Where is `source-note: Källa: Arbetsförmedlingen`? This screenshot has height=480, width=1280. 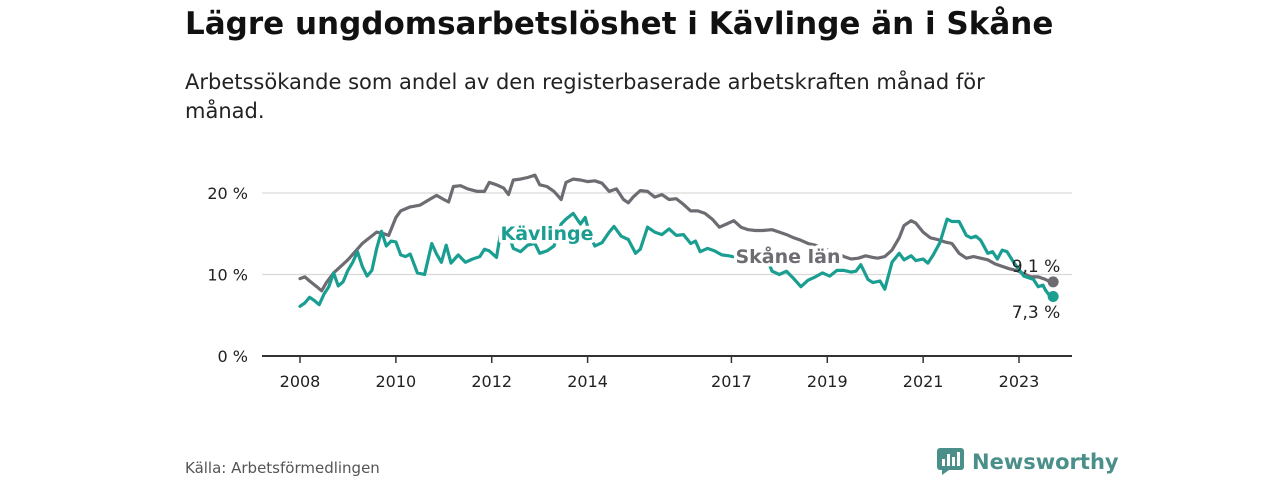 source-note: Källa: Arbetsförmedlingen is located at coordinates (282, 468).